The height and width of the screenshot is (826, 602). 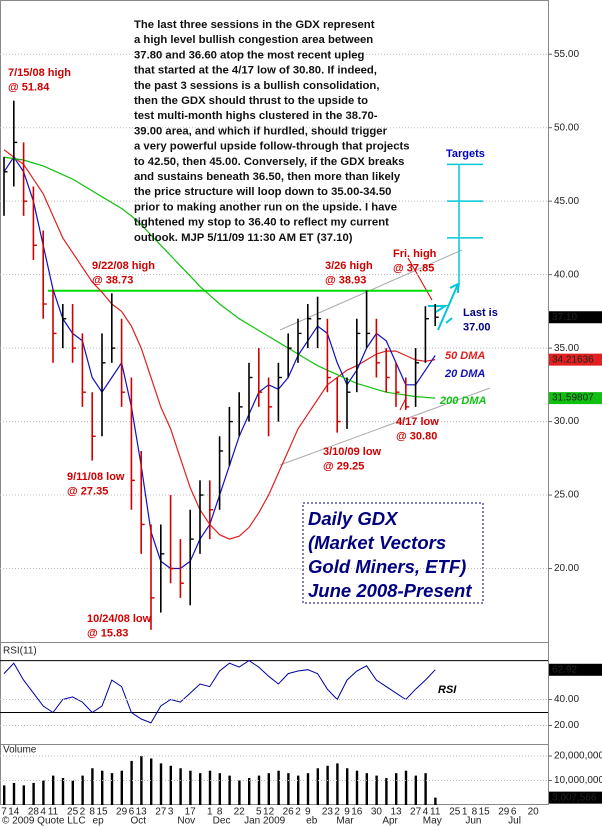 What do you see at coordinates (387, 566) in the screenshot?
I see `title-box-line: Gold Miners, ETF)` at bounding box center [387, 566].